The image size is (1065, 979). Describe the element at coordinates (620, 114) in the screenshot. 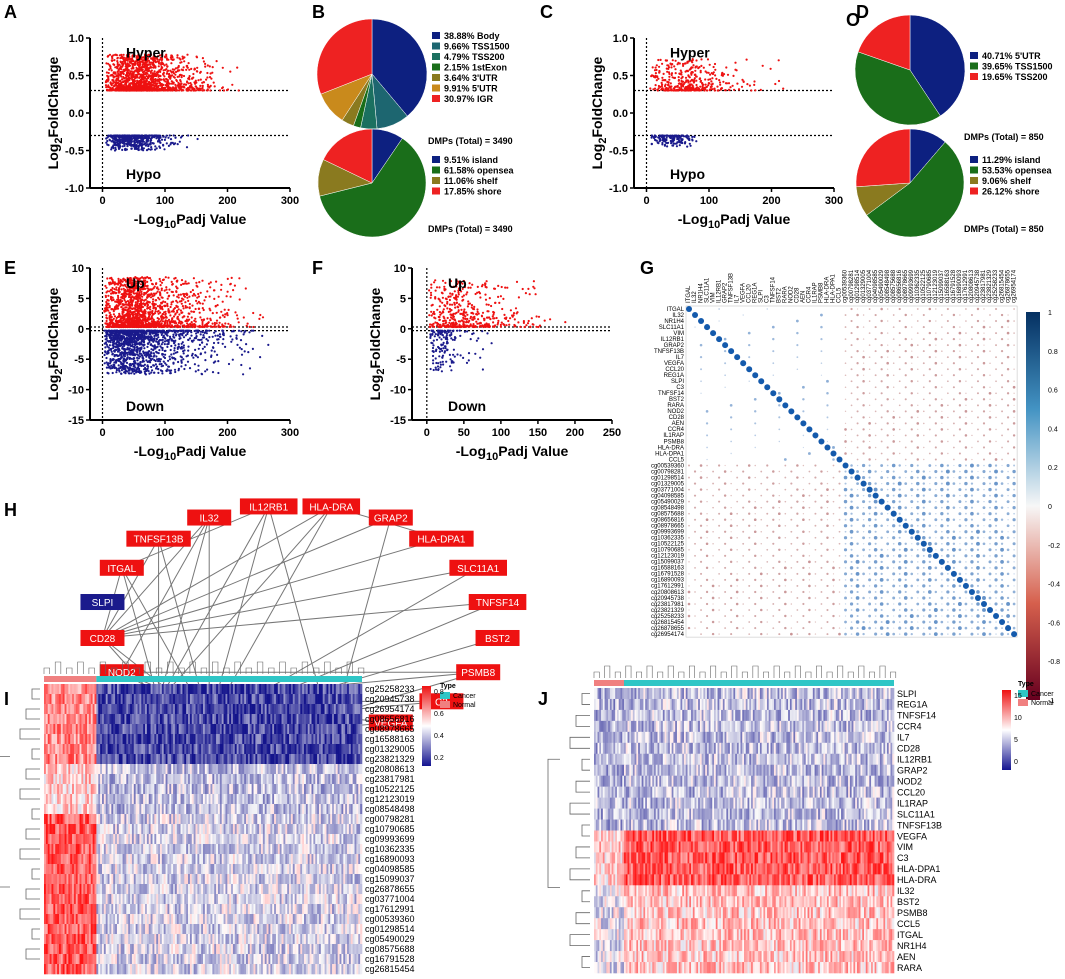

I see `y-tick-label: 0.0` at that location.